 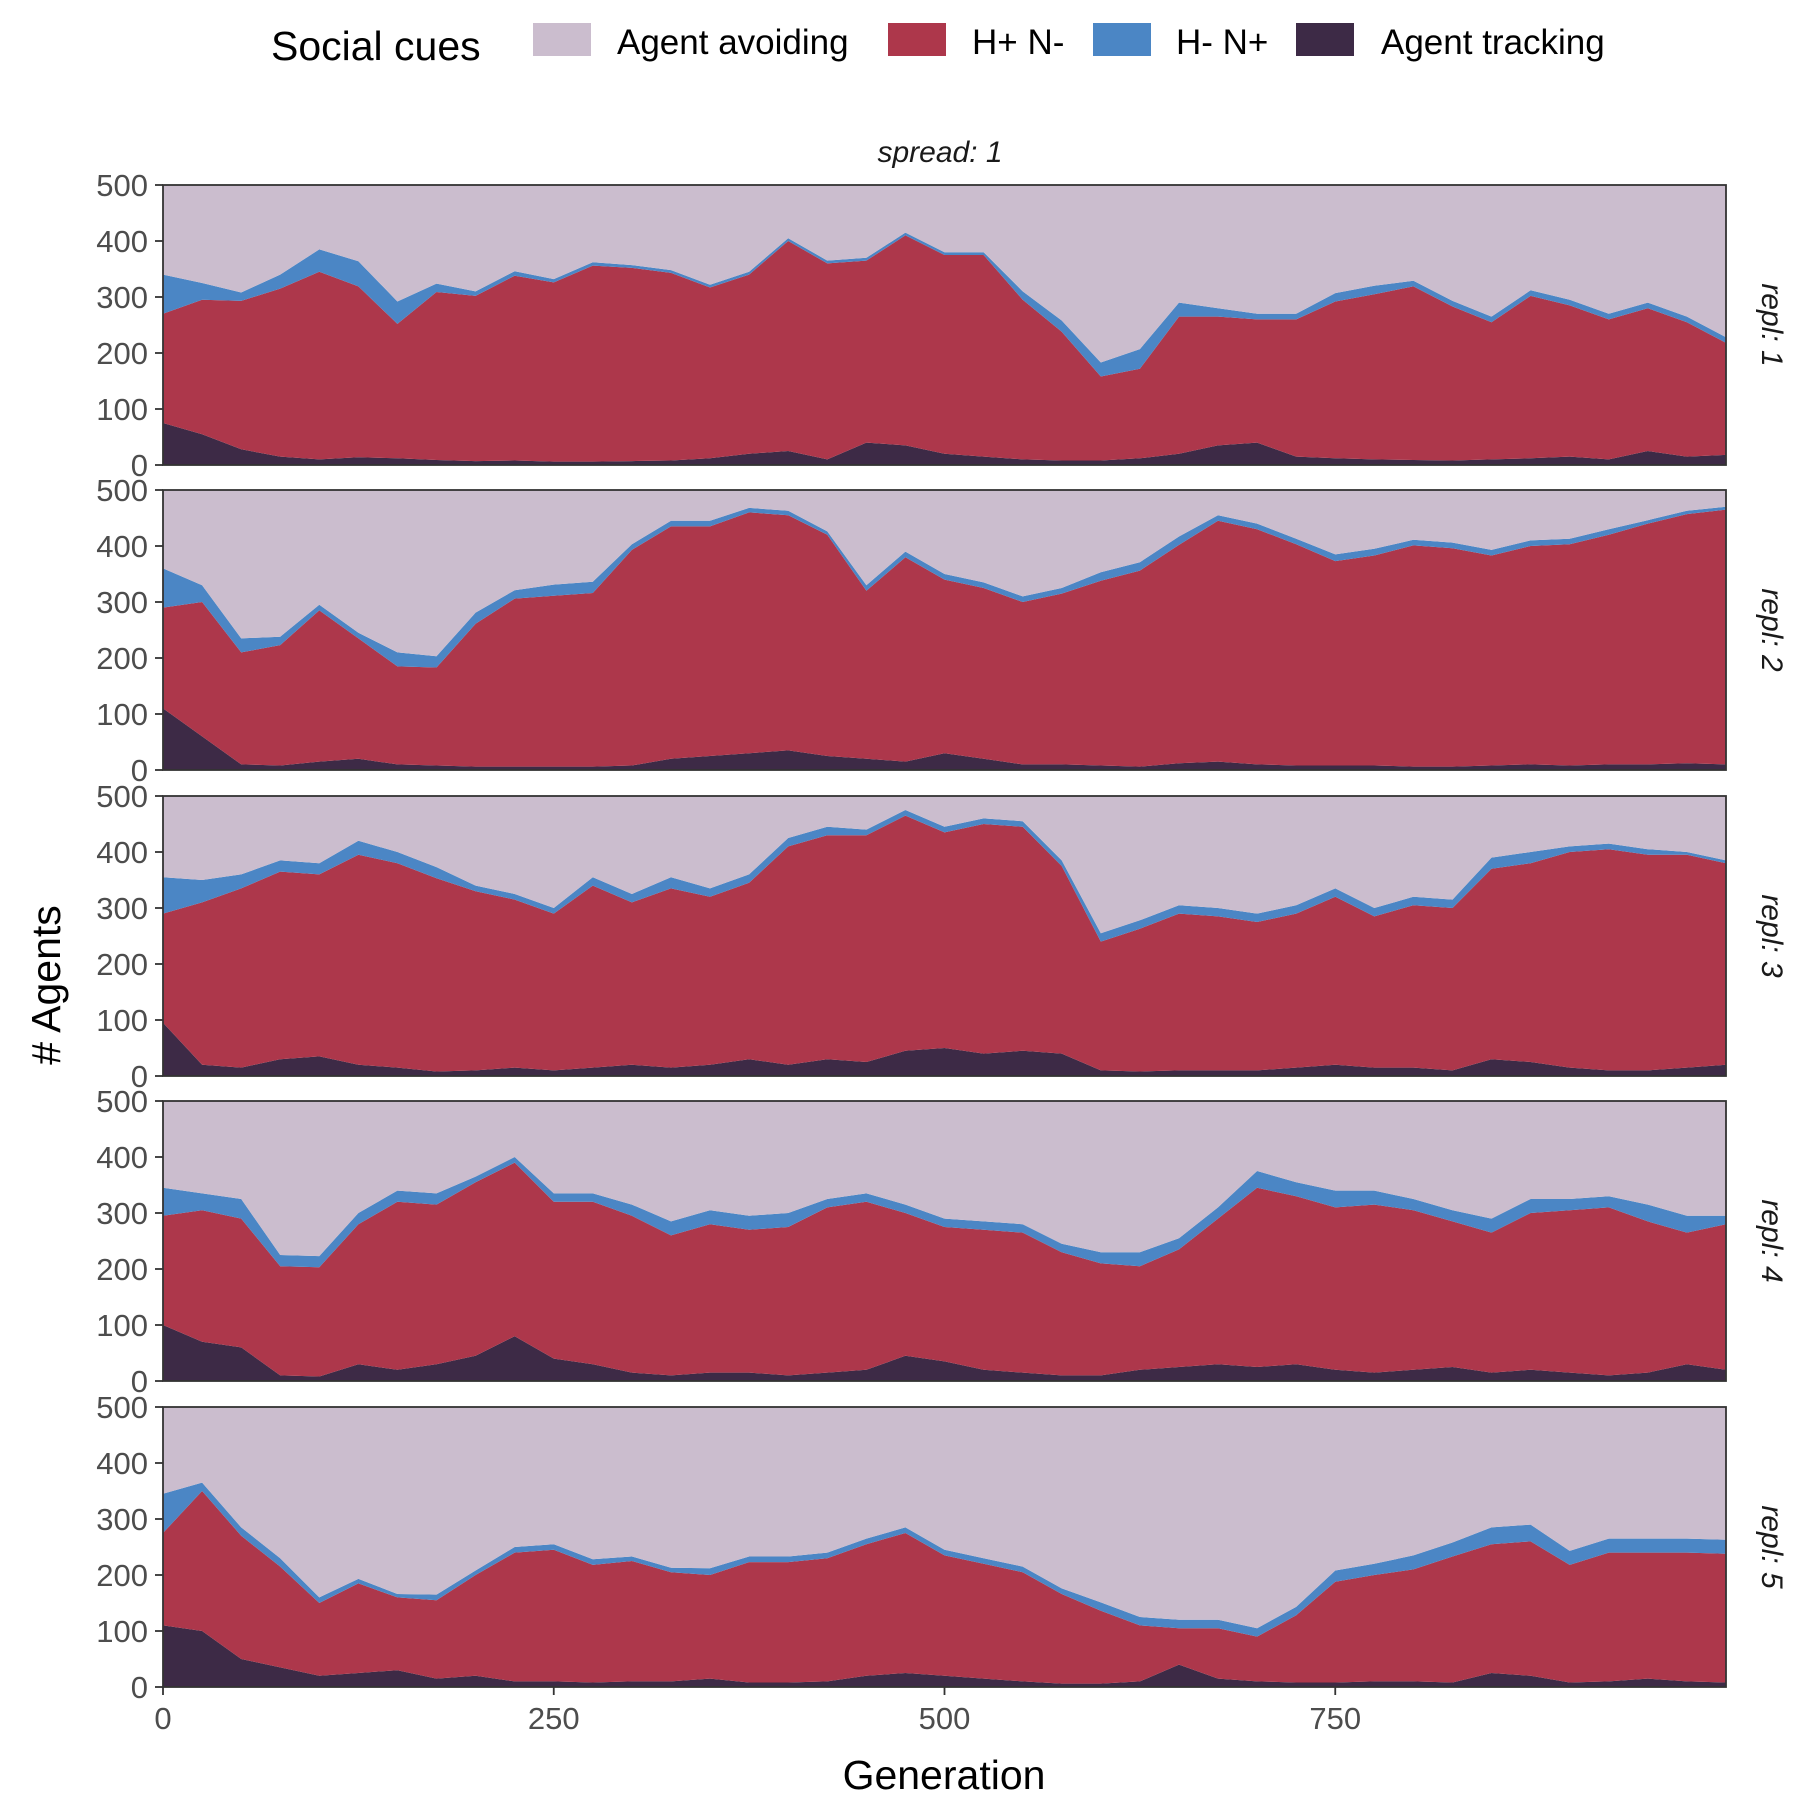 I want to click on x-tick-label-500: 500, so click(x=945, y=1718).